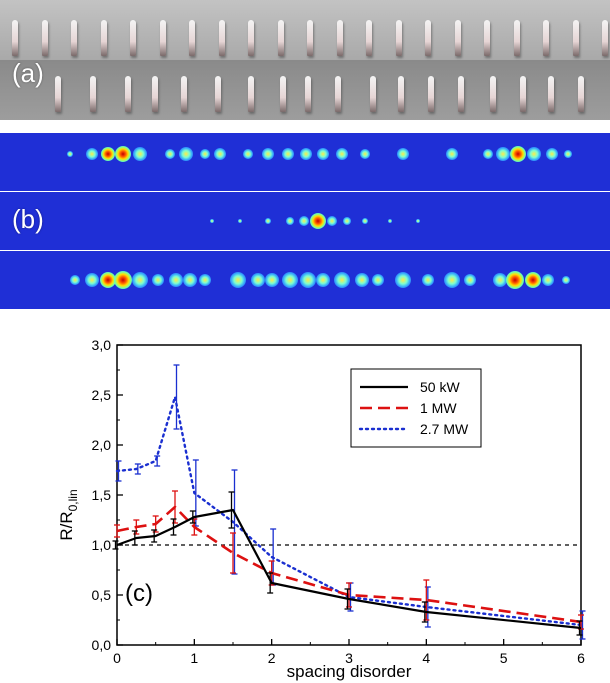 Image resolution: width=610 pixels, height=683 pixels. Describe the element at coordinates (68, 514) in the screenshot. I see `y-axis-label: R/R0,lin` at that location.